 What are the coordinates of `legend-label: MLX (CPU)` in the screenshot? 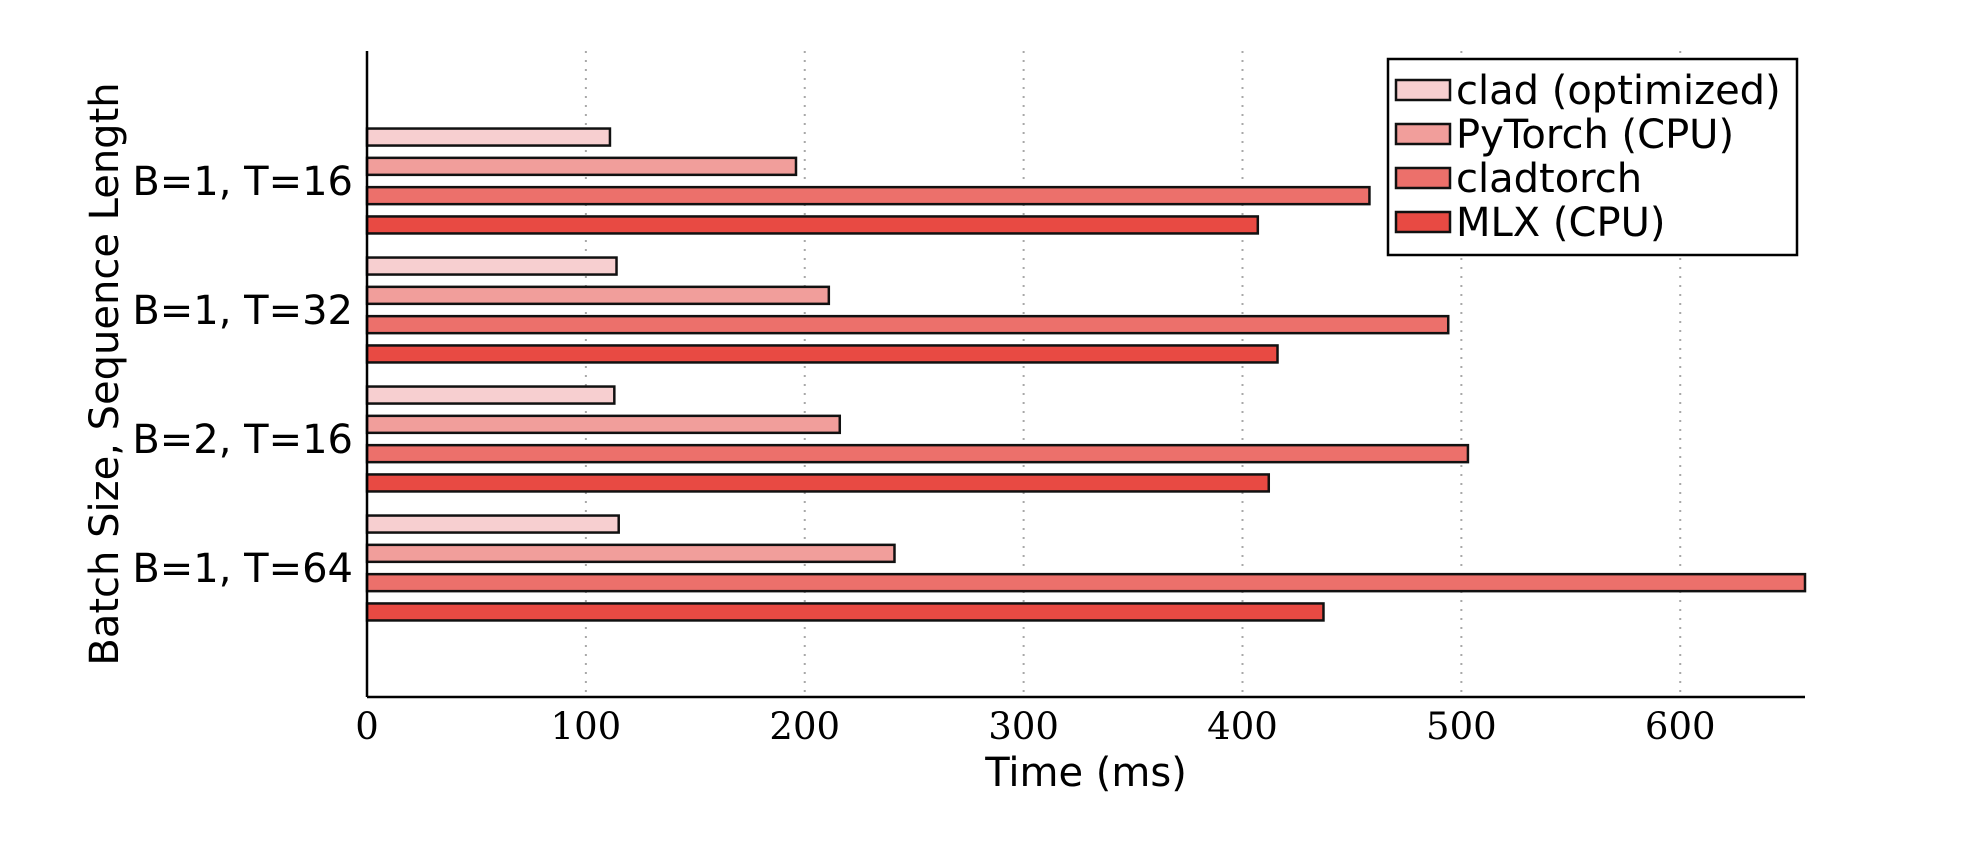 It's located at (1560, 223).